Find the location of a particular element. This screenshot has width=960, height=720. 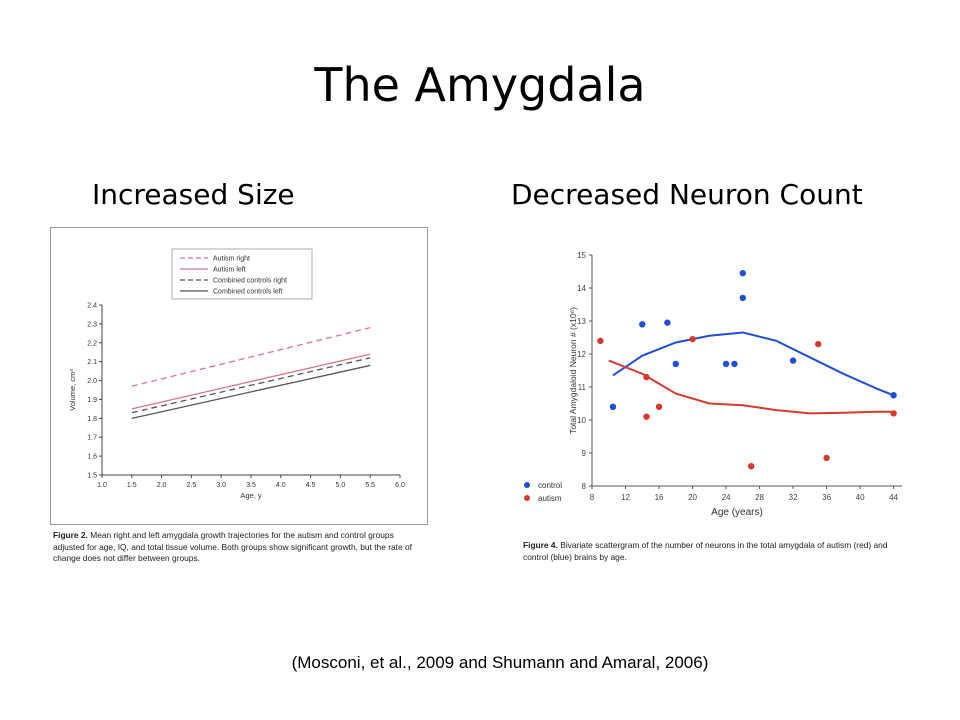

legend-label: control is located at coordinates (550, 485).